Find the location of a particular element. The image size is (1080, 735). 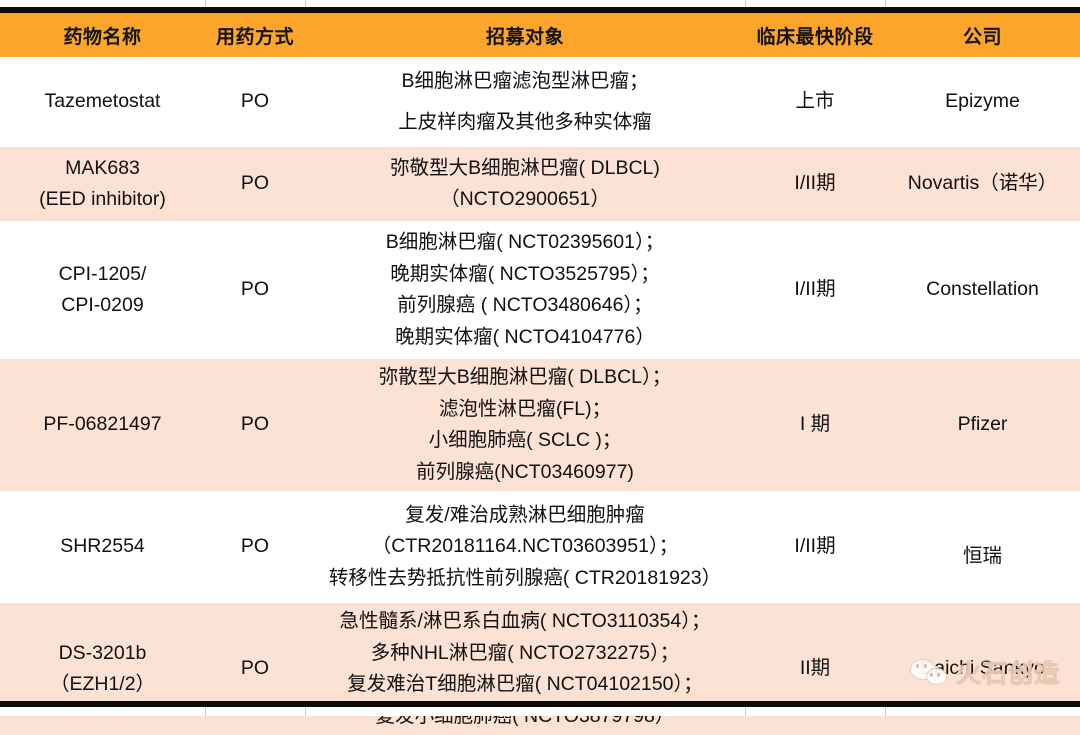

drug-name-lines: SHR2554 is located at coordinates (102, 547).